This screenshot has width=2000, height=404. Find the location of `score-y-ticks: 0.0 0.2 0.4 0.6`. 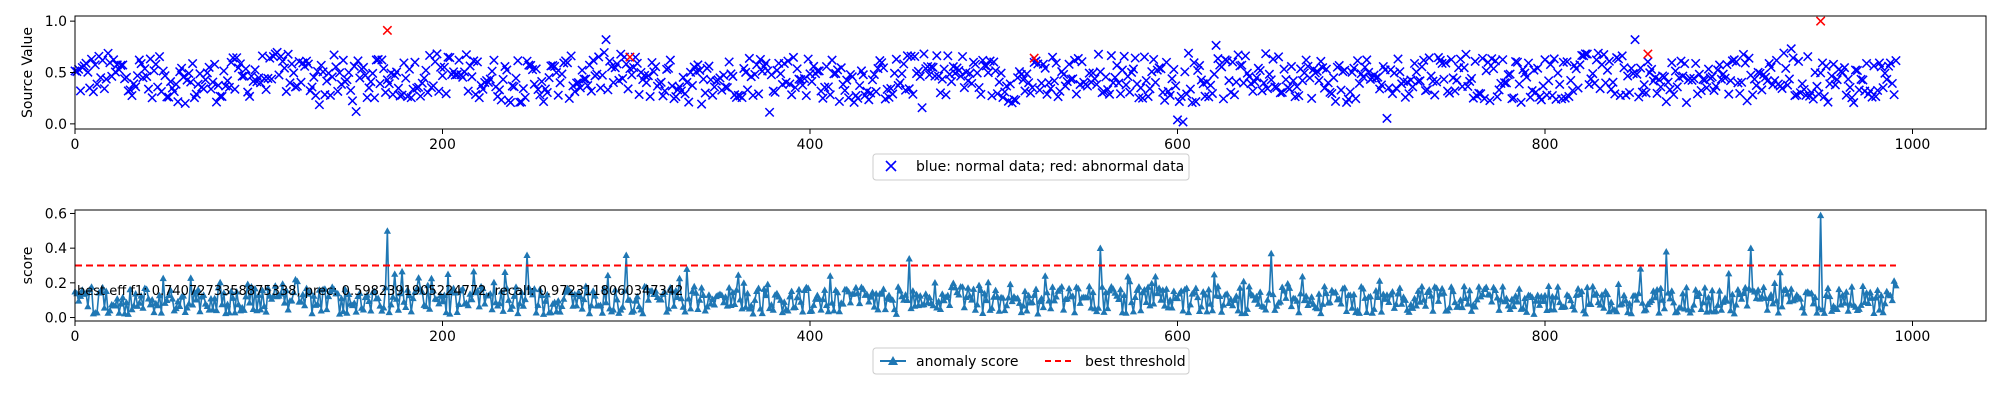

score-y-ticks: 0.0 0.2 0.4 0.6 is located at coordinates (60, 266).